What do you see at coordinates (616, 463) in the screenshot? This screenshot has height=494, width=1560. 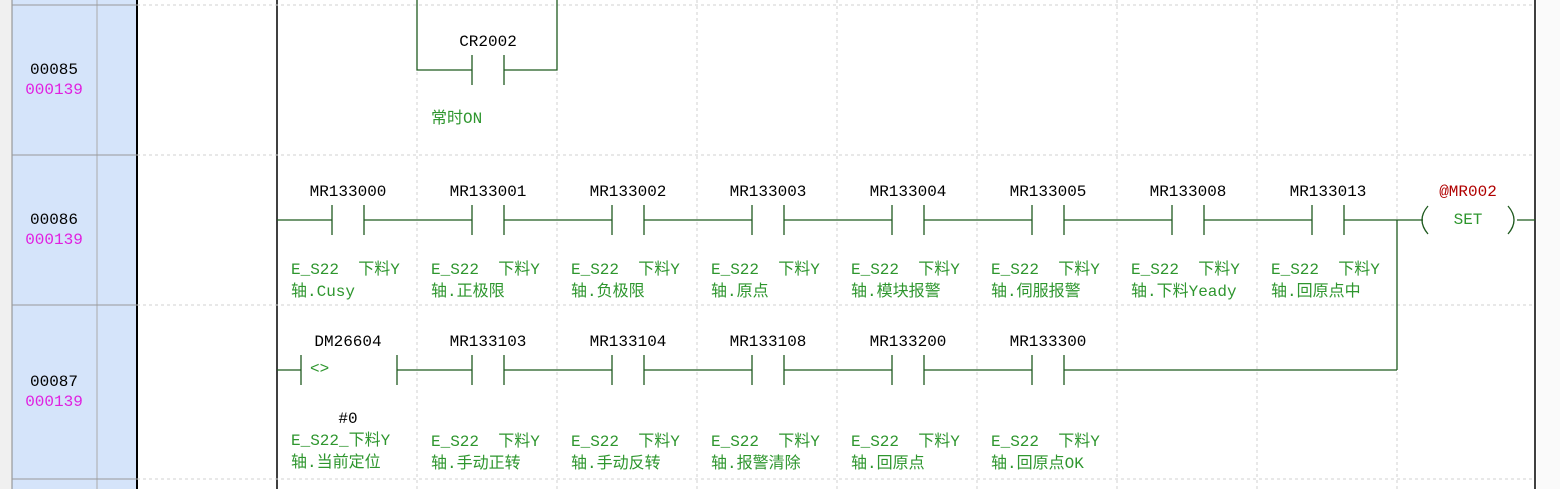 I see `comment: 轴.手动反转` at bounding box center [616, 463].